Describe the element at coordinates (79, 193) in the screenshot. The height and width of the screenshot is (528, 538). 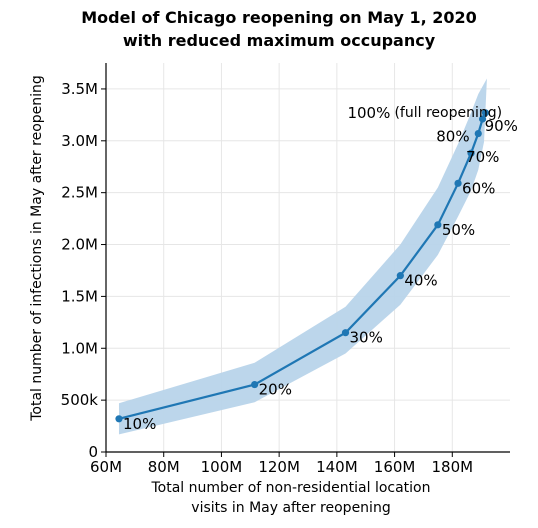
I see `y-tick-label: 2.5M` at that location.